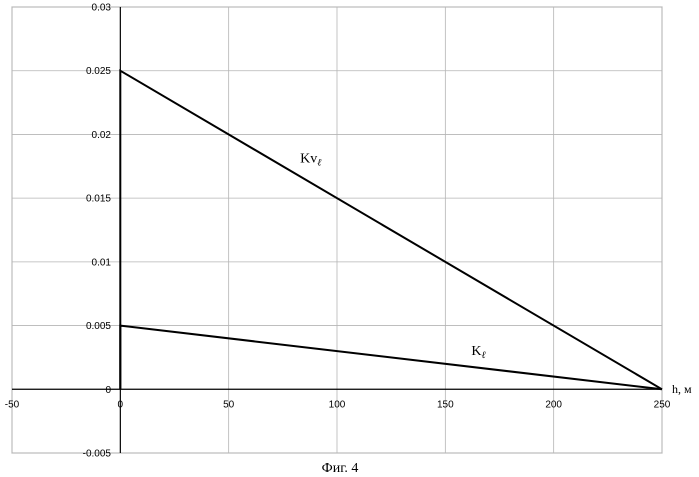 The height and width of the screenshot is (477, 699). What do you see at coordinates (98, 71) in the screenshot?
I see `y-tick-label: 0.025` at bounding box center [98, 71].